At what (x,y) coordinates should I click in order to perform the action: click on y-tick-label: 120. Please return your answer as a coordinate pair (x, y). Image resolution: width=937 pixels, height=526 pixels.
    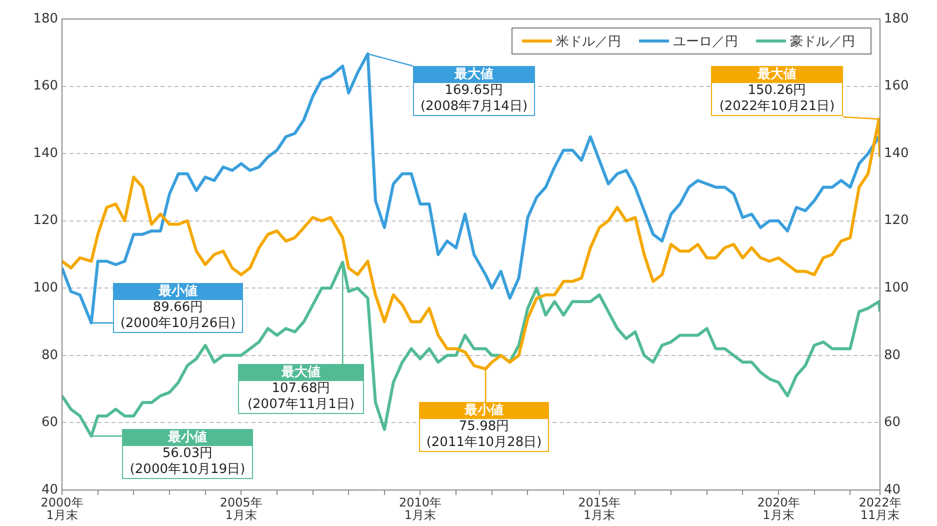
    Looking at the image, I should click on (45, 220).